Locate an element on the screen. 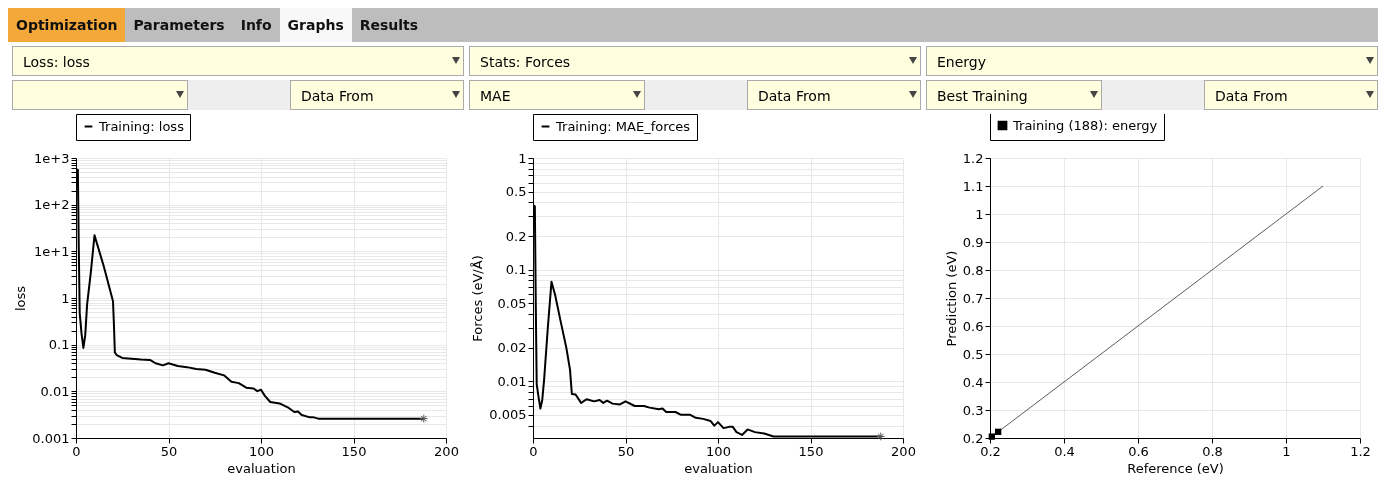  y-tick-label: 0.9 is located at coordinates (973, 242).